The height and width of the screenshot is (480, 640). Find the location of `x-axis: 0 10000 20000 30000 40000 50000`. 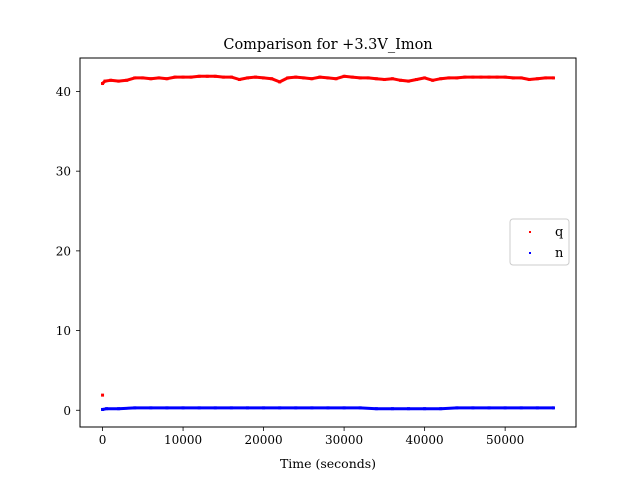

x-axis: 0 10000 20000 30000 40000 50000 is located at coordinates (311, 437).